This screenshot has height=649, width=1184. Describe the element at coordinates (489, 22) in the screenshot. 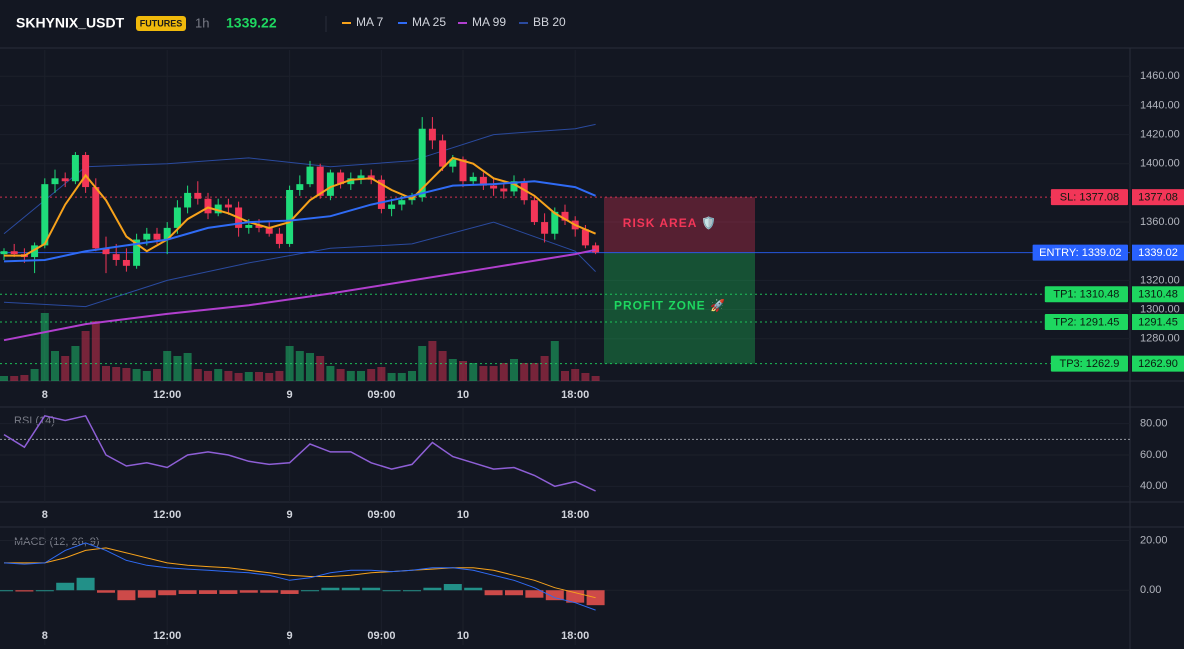

I see `legend-label: MA 99` at that location.